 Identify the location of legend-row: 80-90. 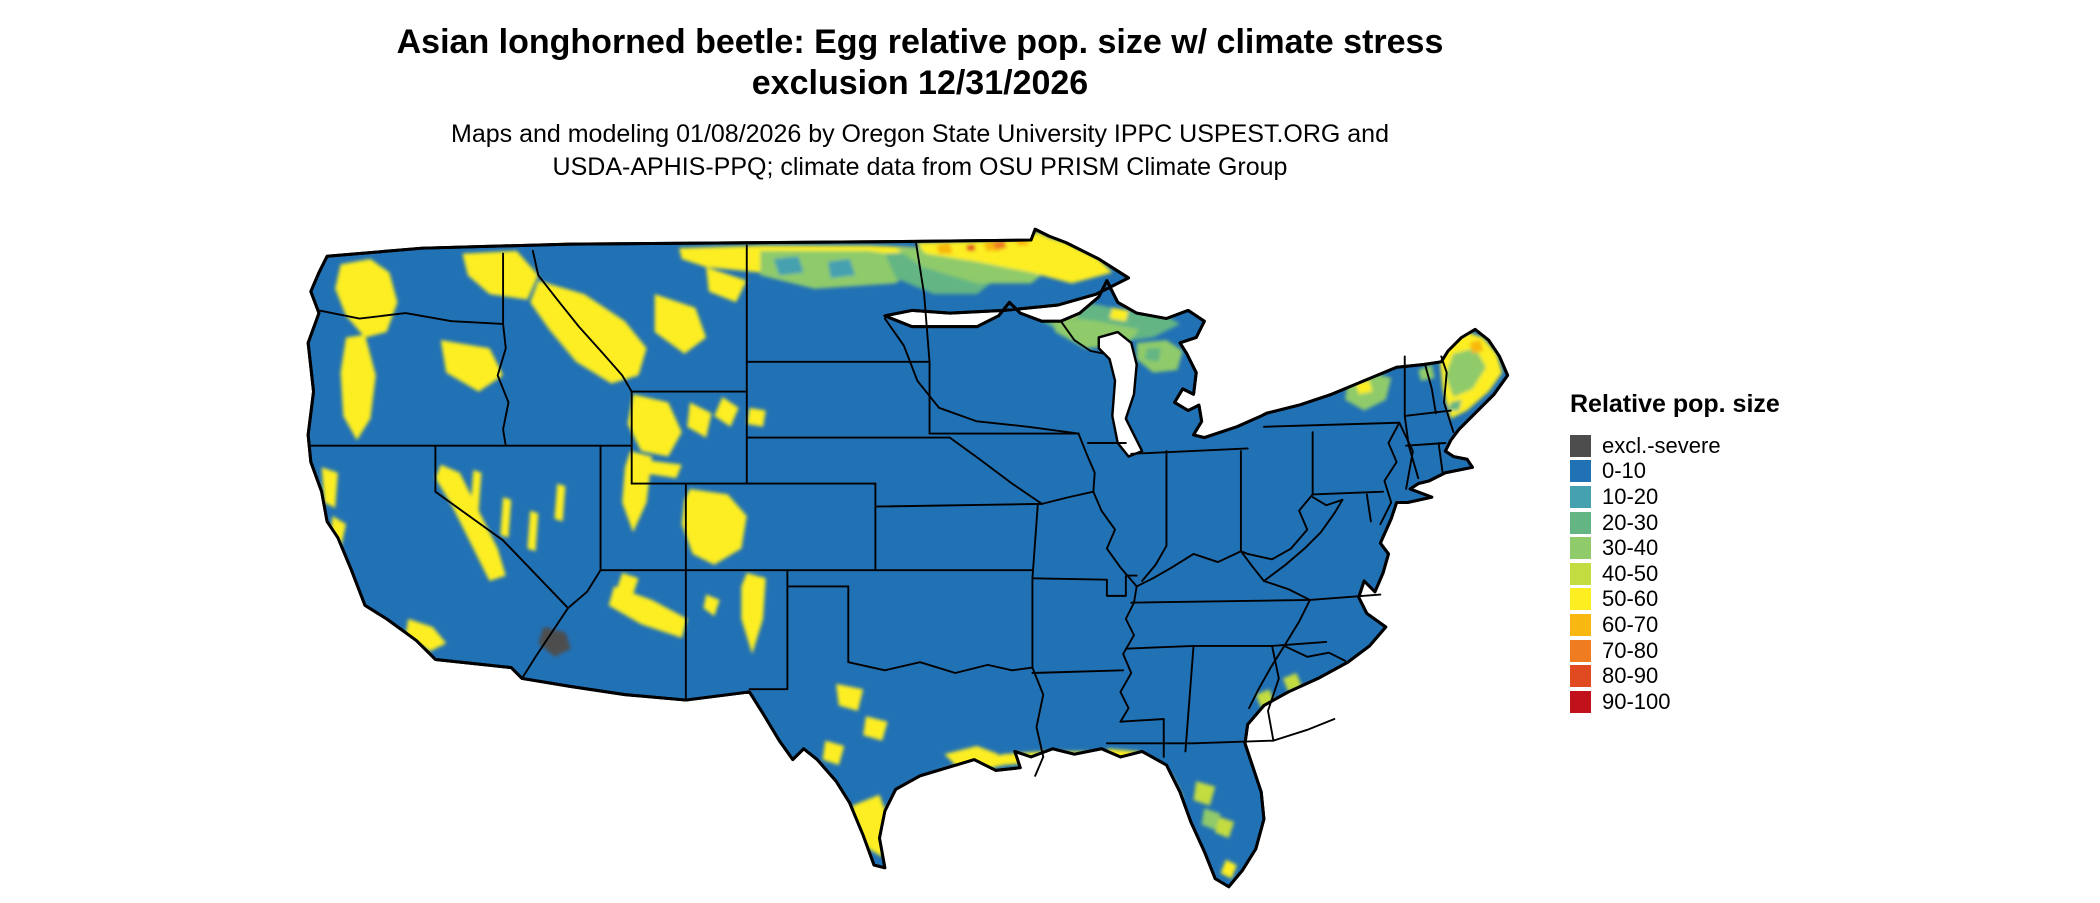
(1675, 676).